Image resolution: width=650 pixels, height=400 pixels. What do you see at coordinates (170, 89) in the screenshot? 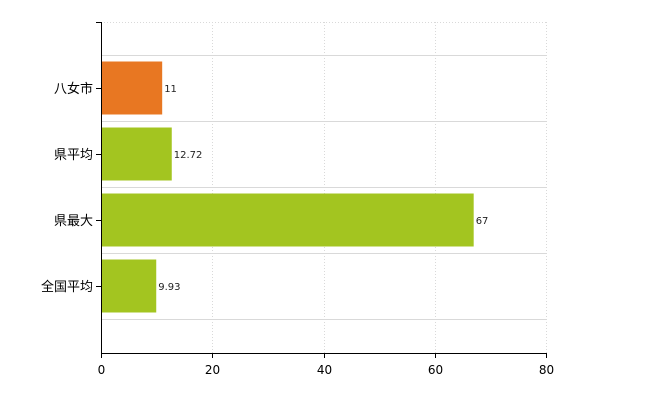
I see `data-label: 11` at bounding box center [170, 89].